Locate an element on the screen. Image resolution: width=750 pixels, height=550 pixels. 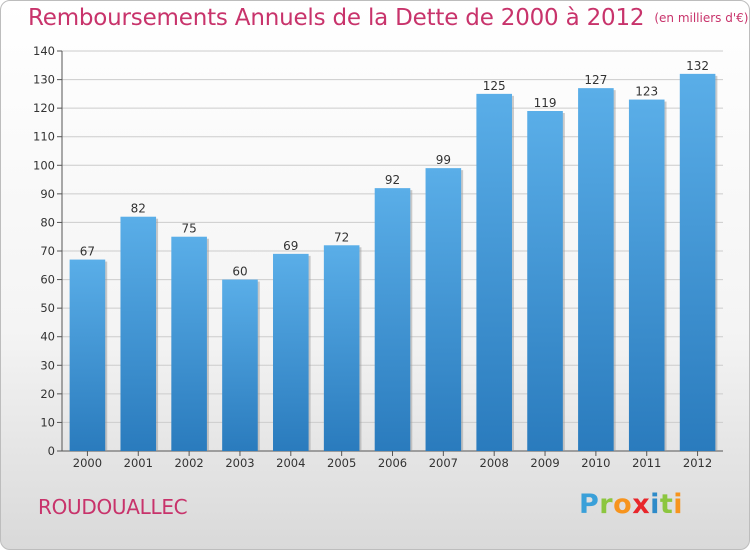
bar-value-label: 99 is located at coordinates (443, 160).